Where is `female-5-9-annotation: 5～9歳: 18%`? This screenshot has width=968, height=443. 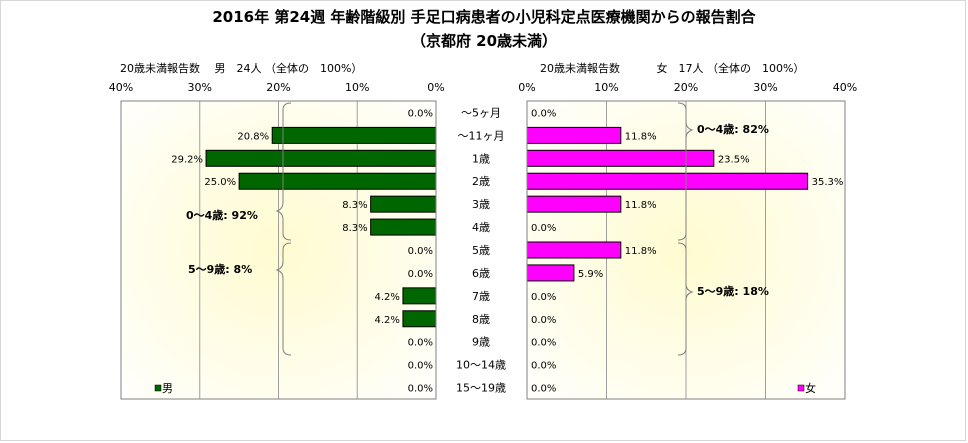
female-5-9-annotation: 5～9歳: 18% is located at coordinates (733, 291).